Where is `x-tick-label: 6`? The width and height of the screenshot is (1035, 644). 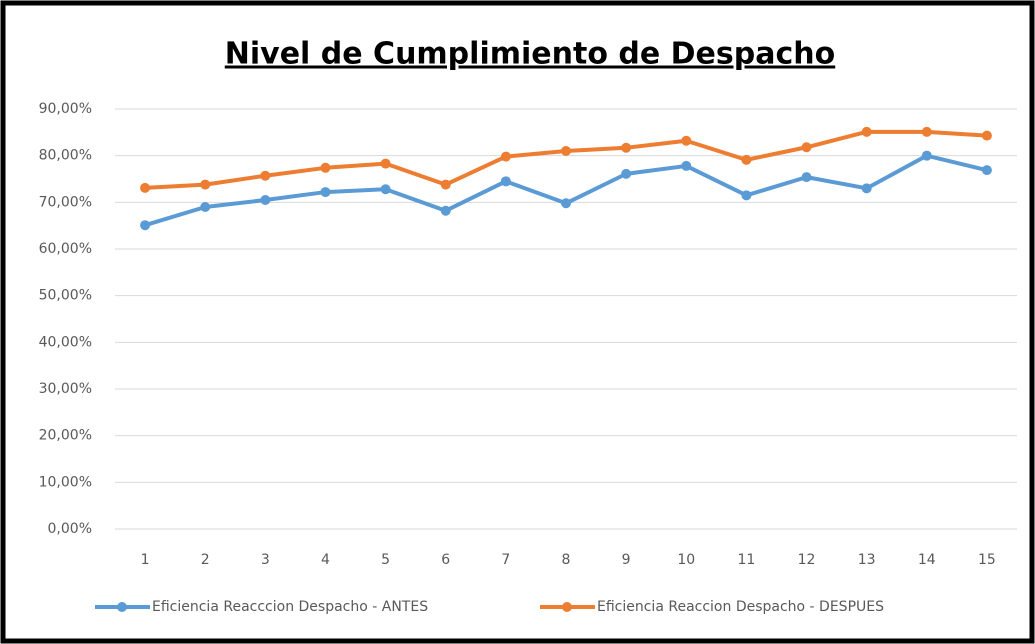
x-tick-label: 6 is located at coordinates (445, 560).